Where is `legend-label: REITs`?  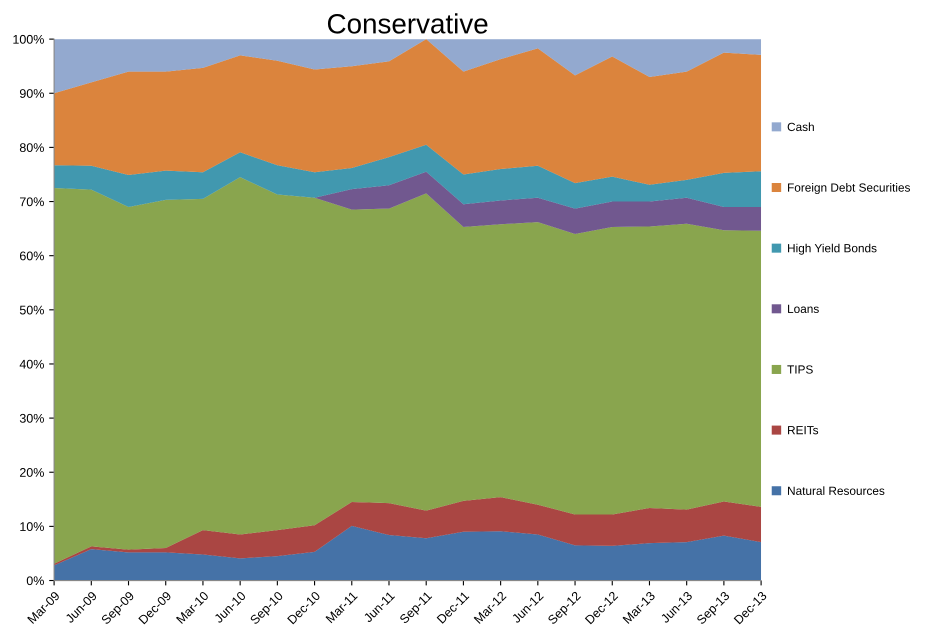 legend-label: REITs is located at coordinates (803, 430).